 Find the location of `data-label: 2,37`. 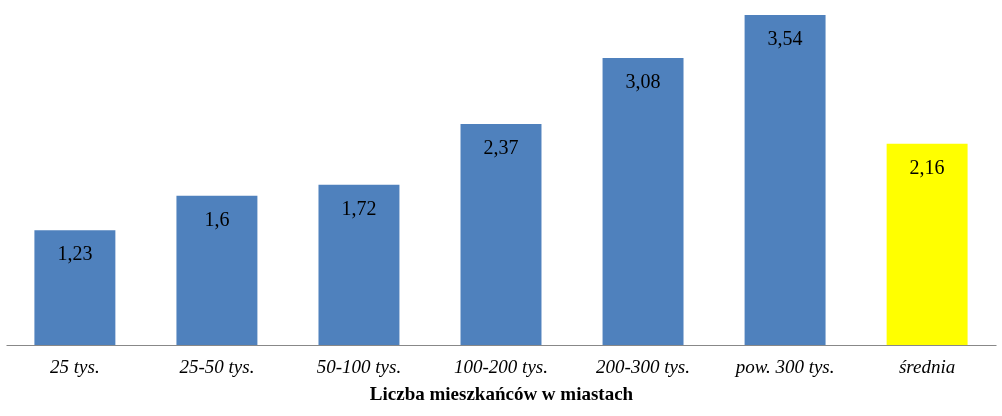

data-label: 2,37 is located at coordinates (501, 147).